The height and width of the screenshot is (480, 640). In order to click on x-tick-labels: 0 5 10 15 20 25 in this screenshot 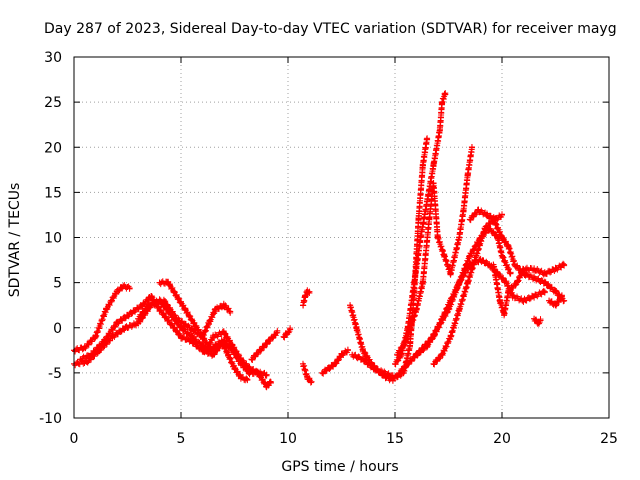, I will do `click(344, 439)`.